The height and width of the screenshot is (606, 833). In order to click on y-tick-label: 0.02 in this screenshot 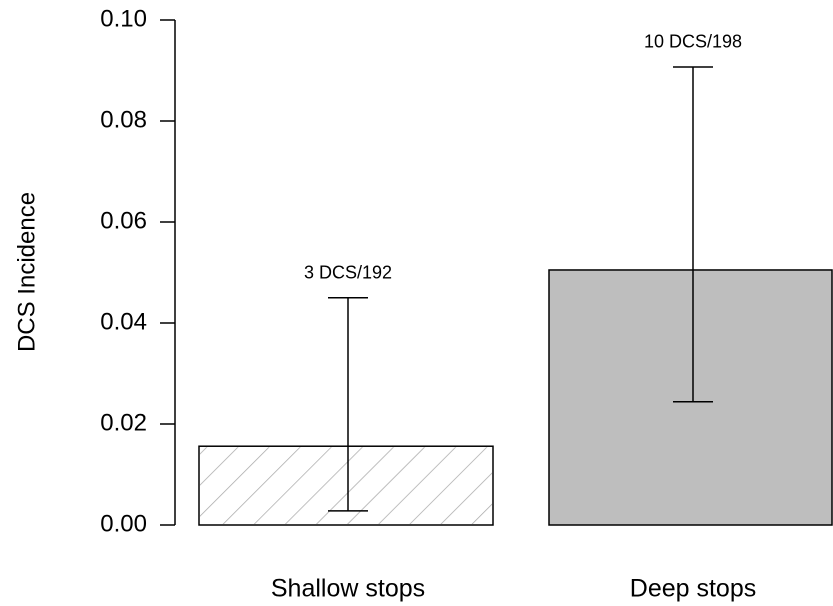, I will do `click(123, 422)`.